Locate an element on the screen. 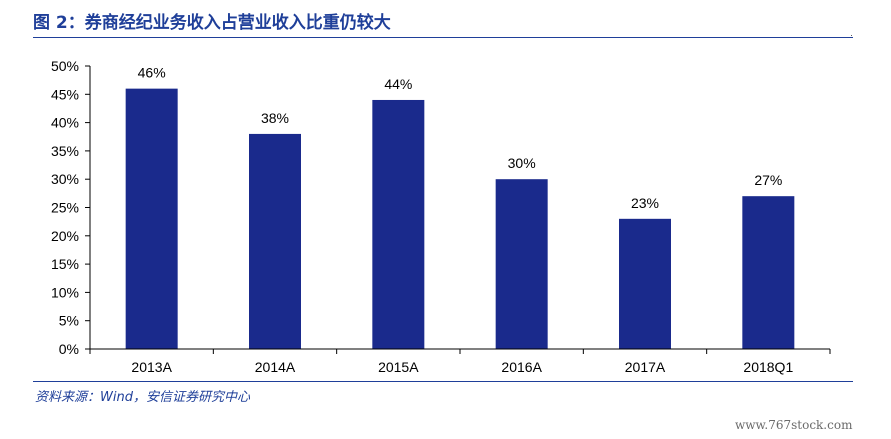 The image size is (891, 439). data-label: 44% is located at coordinates (398, 84).